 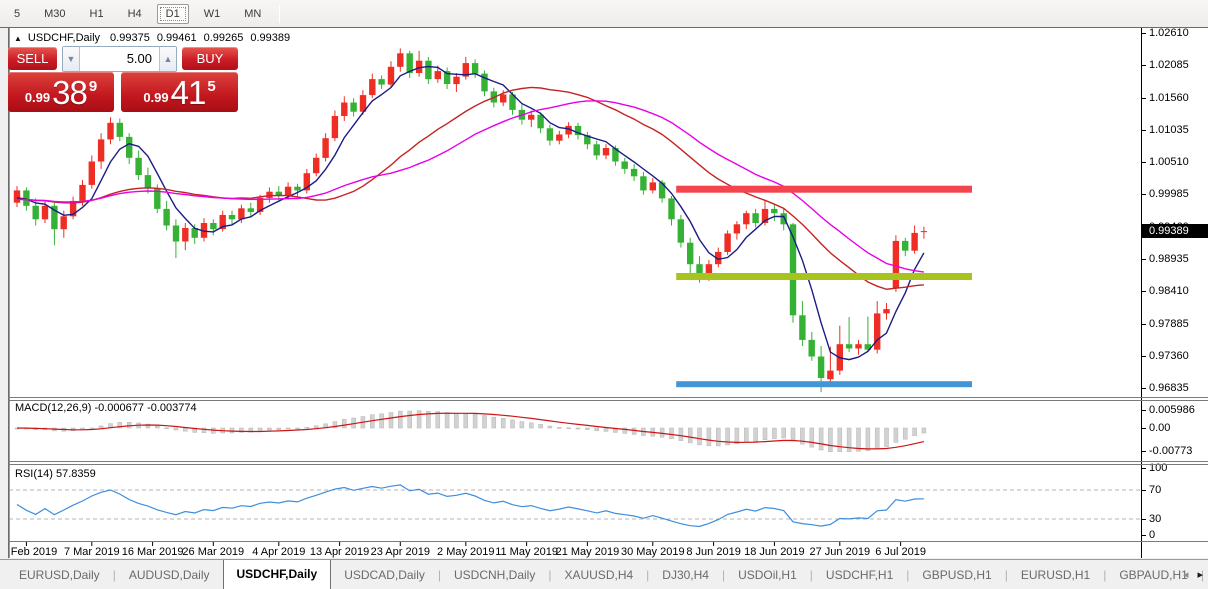 I want to click on svg-text: 30 May 2019, so click(x=653, y=552).